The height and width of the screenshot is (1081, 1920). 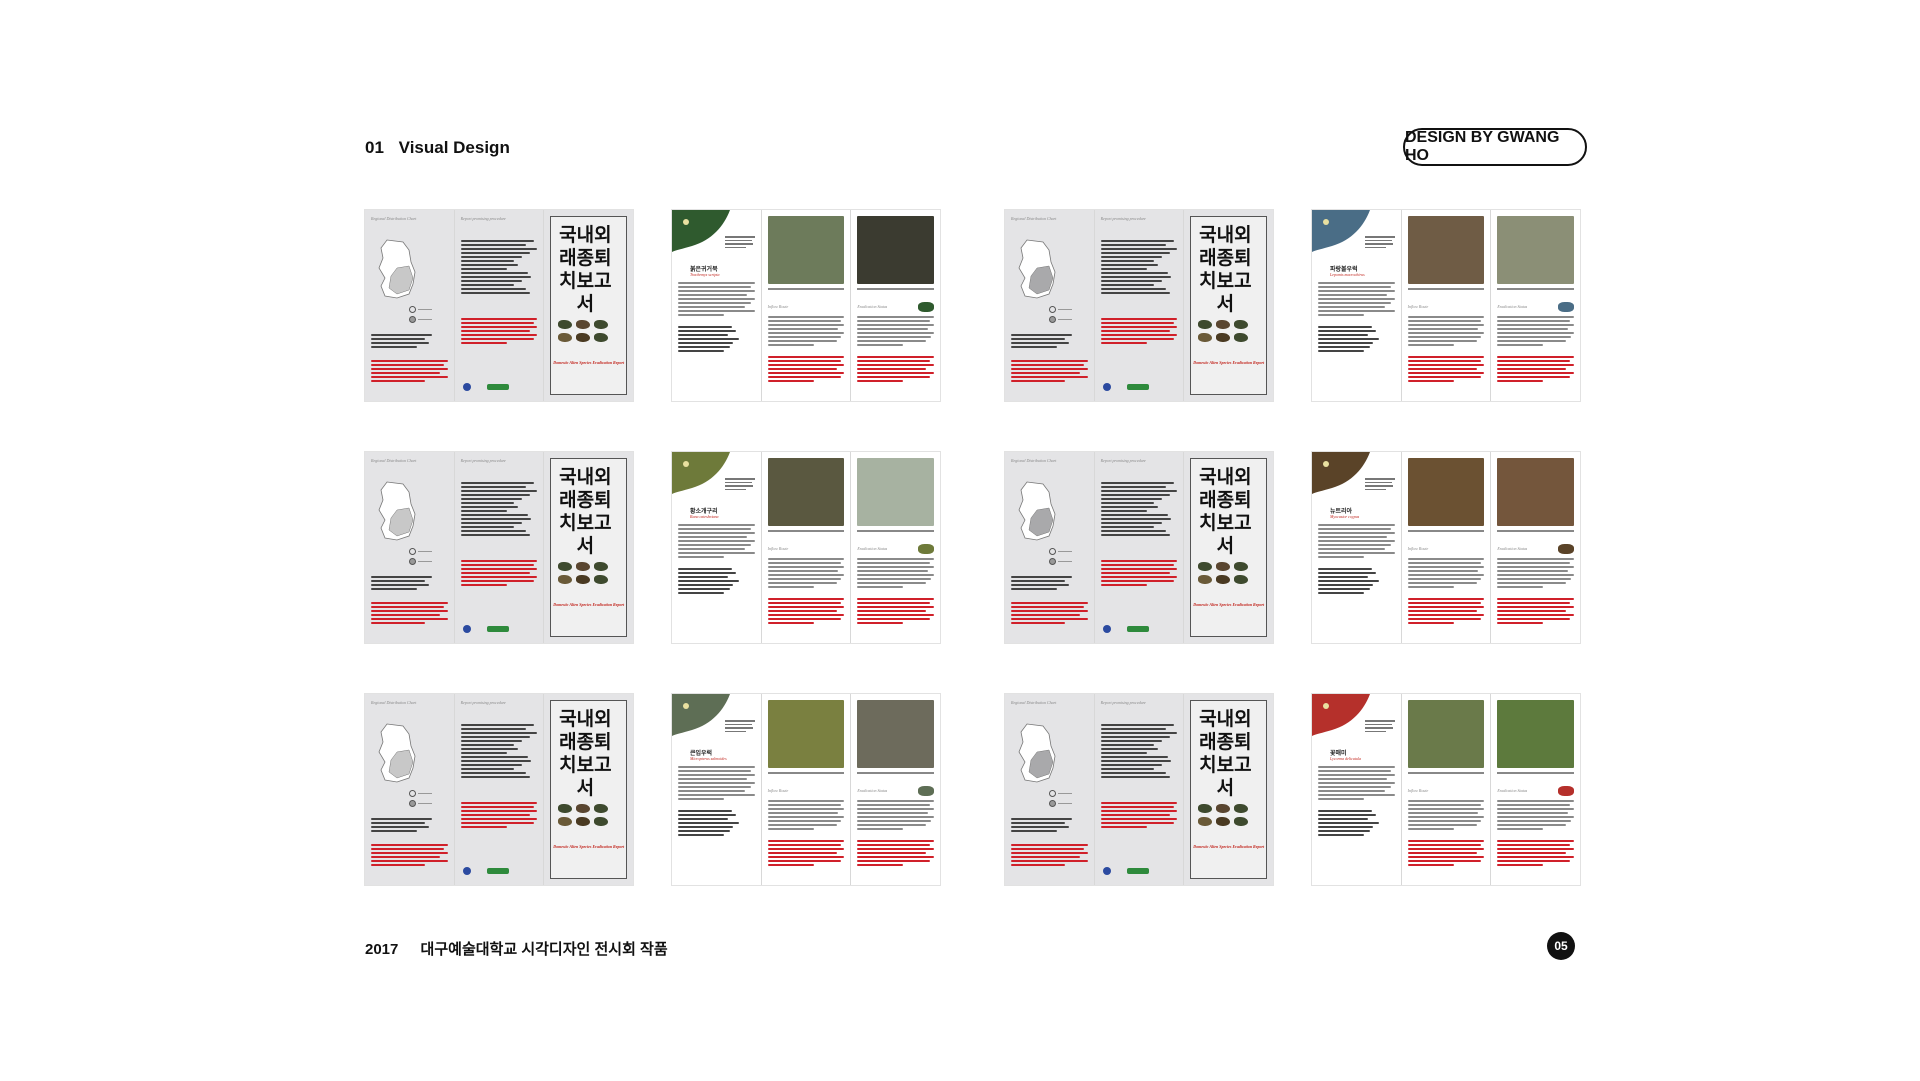 What do you see at coordinates (1341, 512) in the screenshot?
I see `species-name: 뉴트리아` at bounding box center [1341, 512].